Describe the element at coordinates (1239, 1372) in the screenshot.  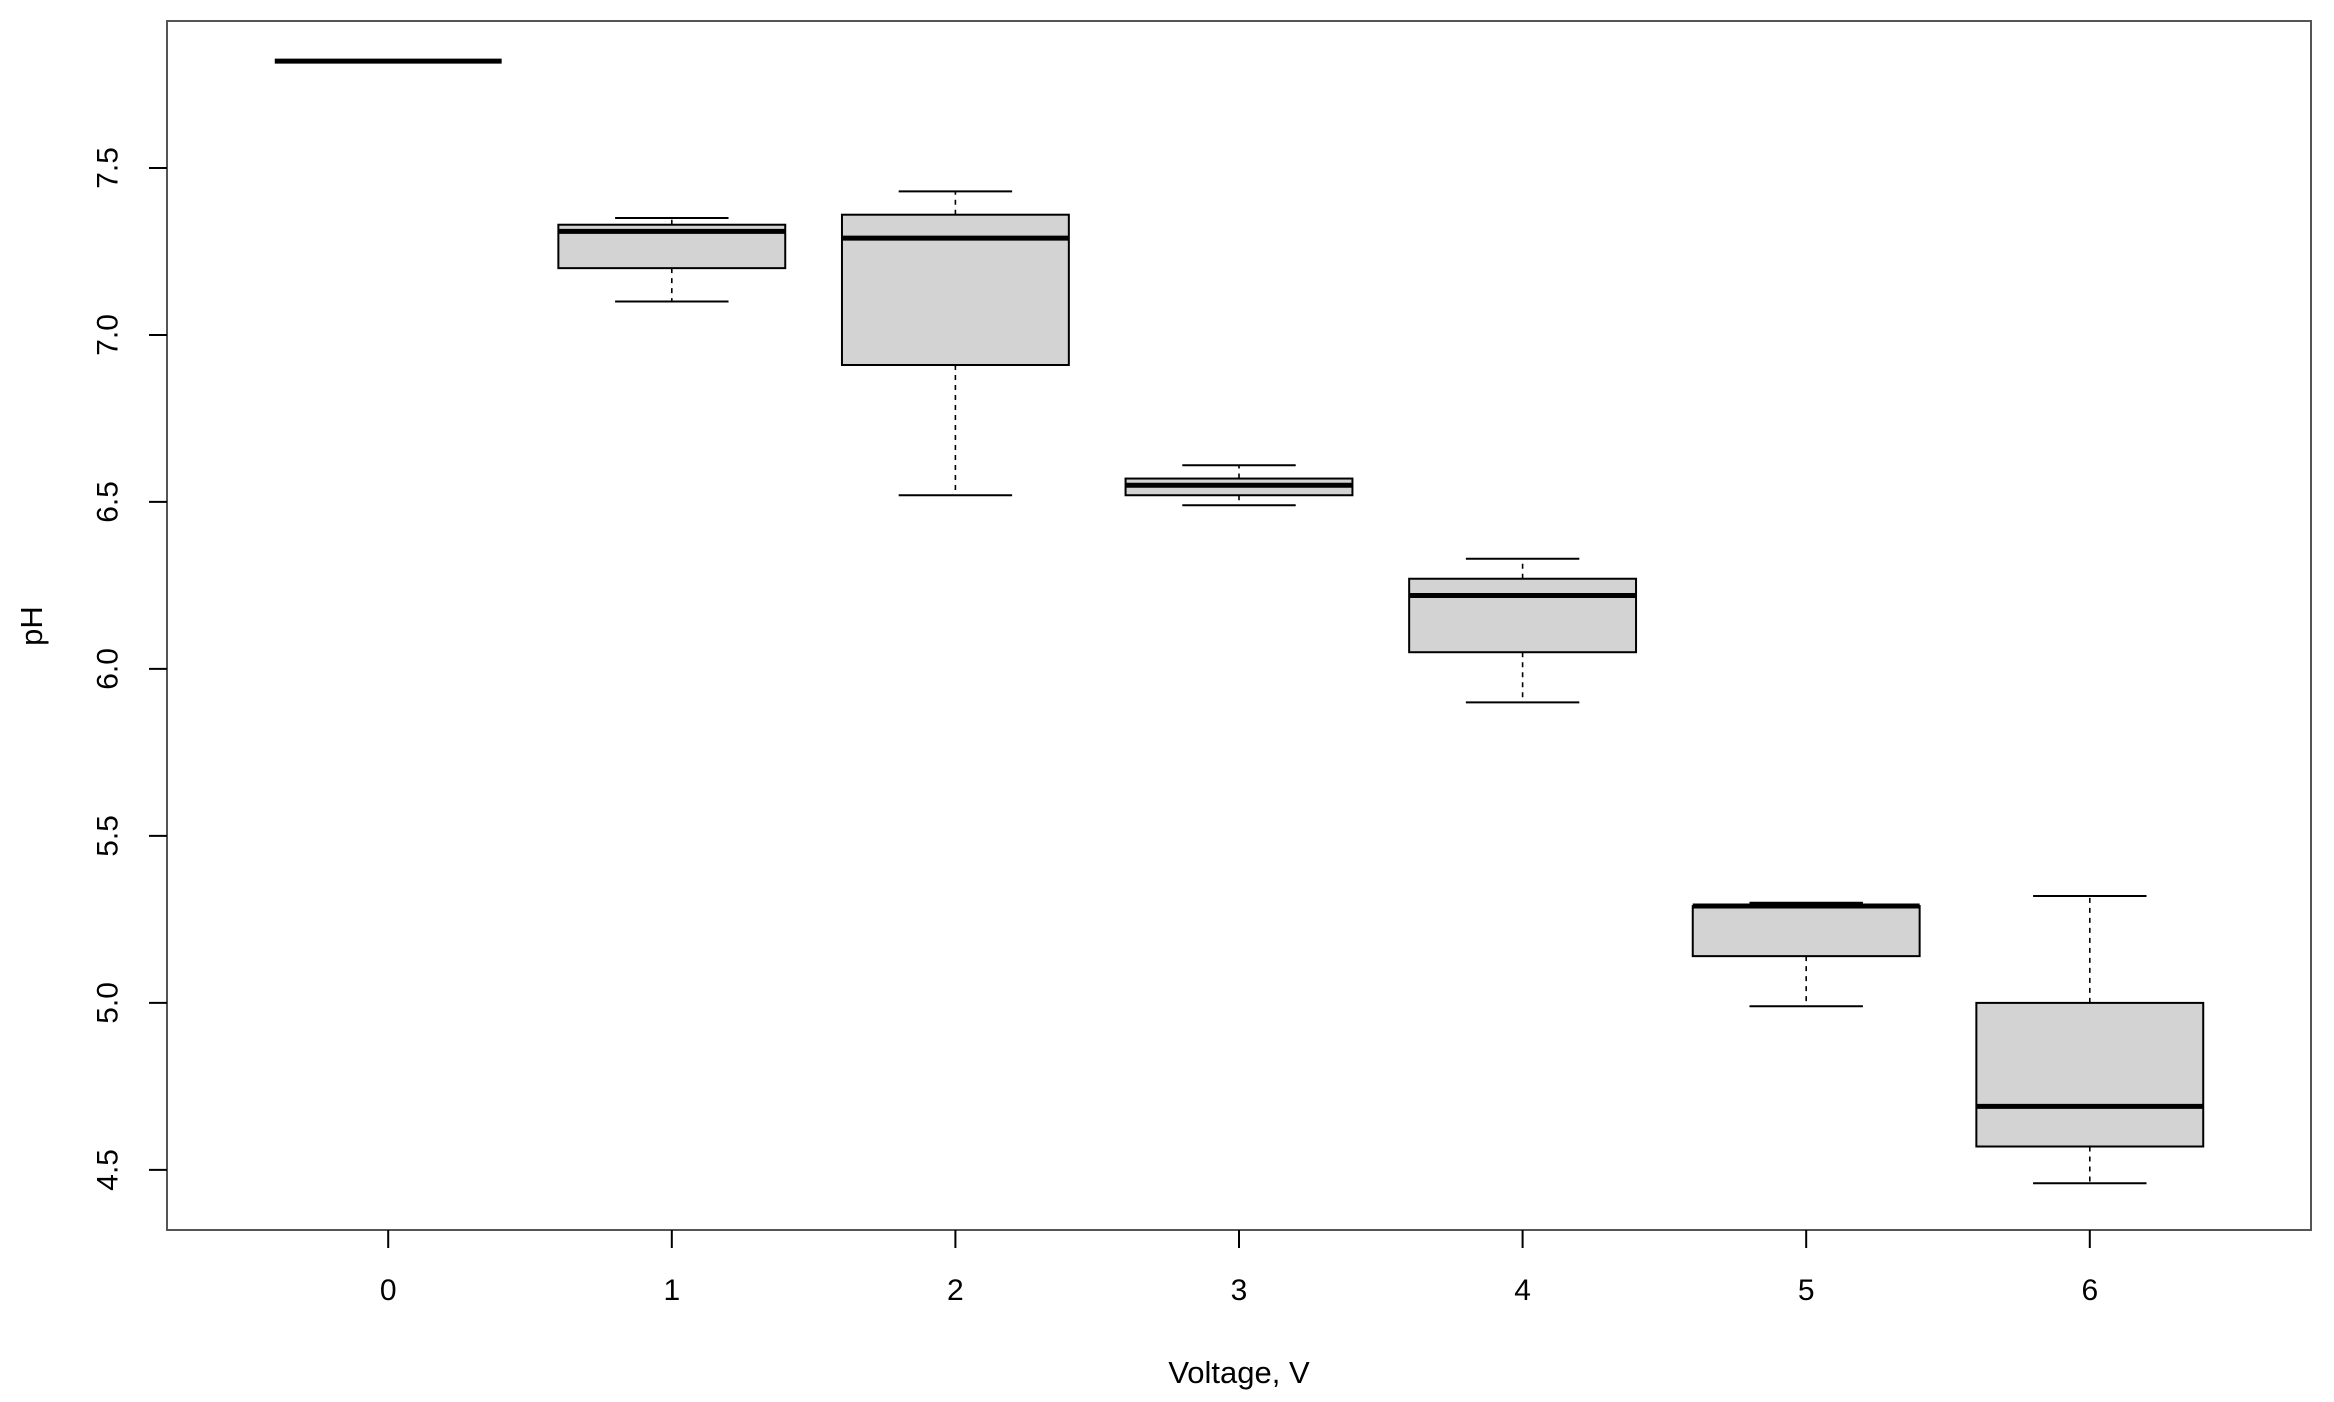
I see `x-axis-label: Voltage, V` at that location.